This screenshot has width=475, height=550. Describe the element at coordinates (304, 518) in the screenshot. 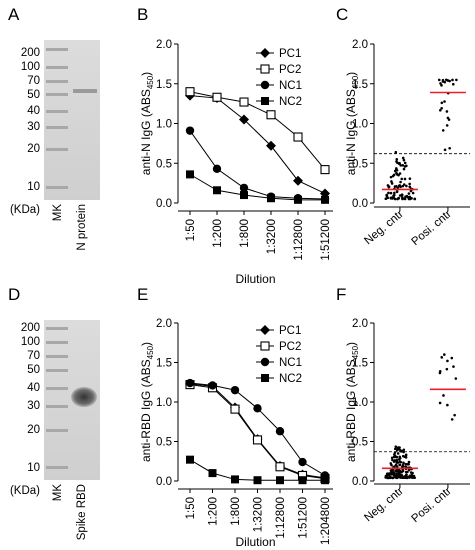

I see `chart-e-x-tick-label-5: 1:51200` at that location.